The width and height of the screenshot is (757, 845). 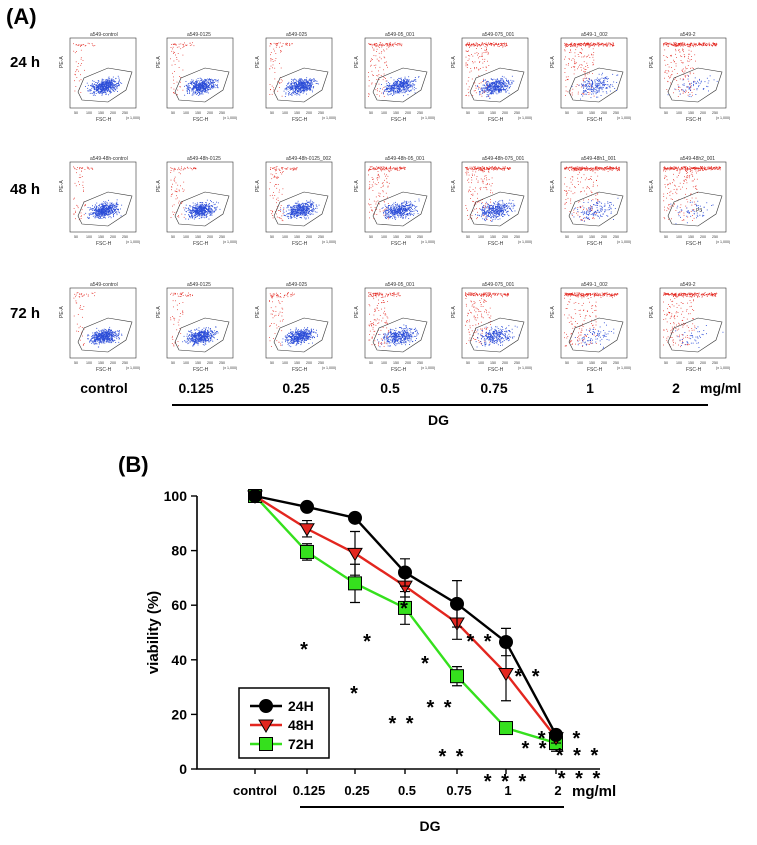 I want to click on x-tick-label: 0.125, so click(x=309, y=790).